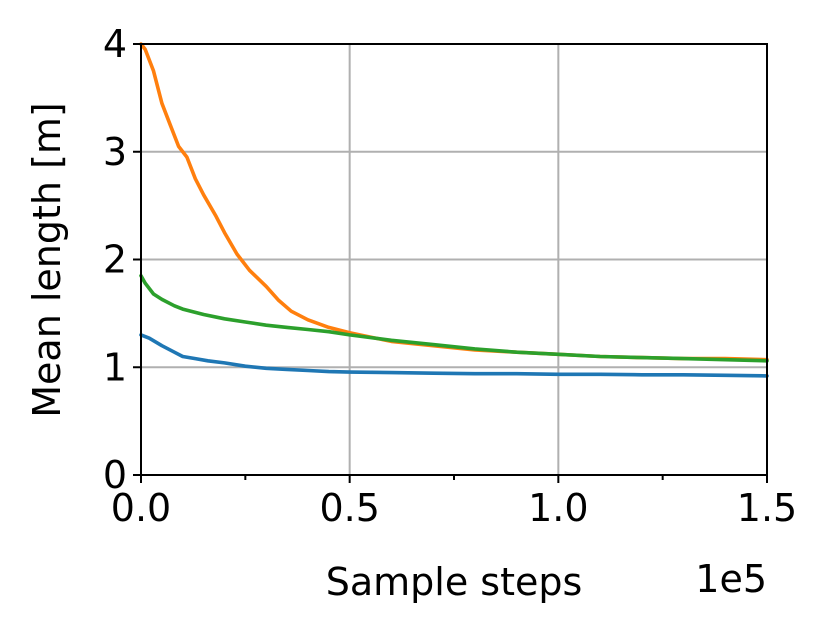 Image resolution: width=831 pixels, height=633 pixels. What do you see at coordinates (141, 508) in the screenshot?
I see `x-tick-label: 0.0` at bounding box center [141, 508].